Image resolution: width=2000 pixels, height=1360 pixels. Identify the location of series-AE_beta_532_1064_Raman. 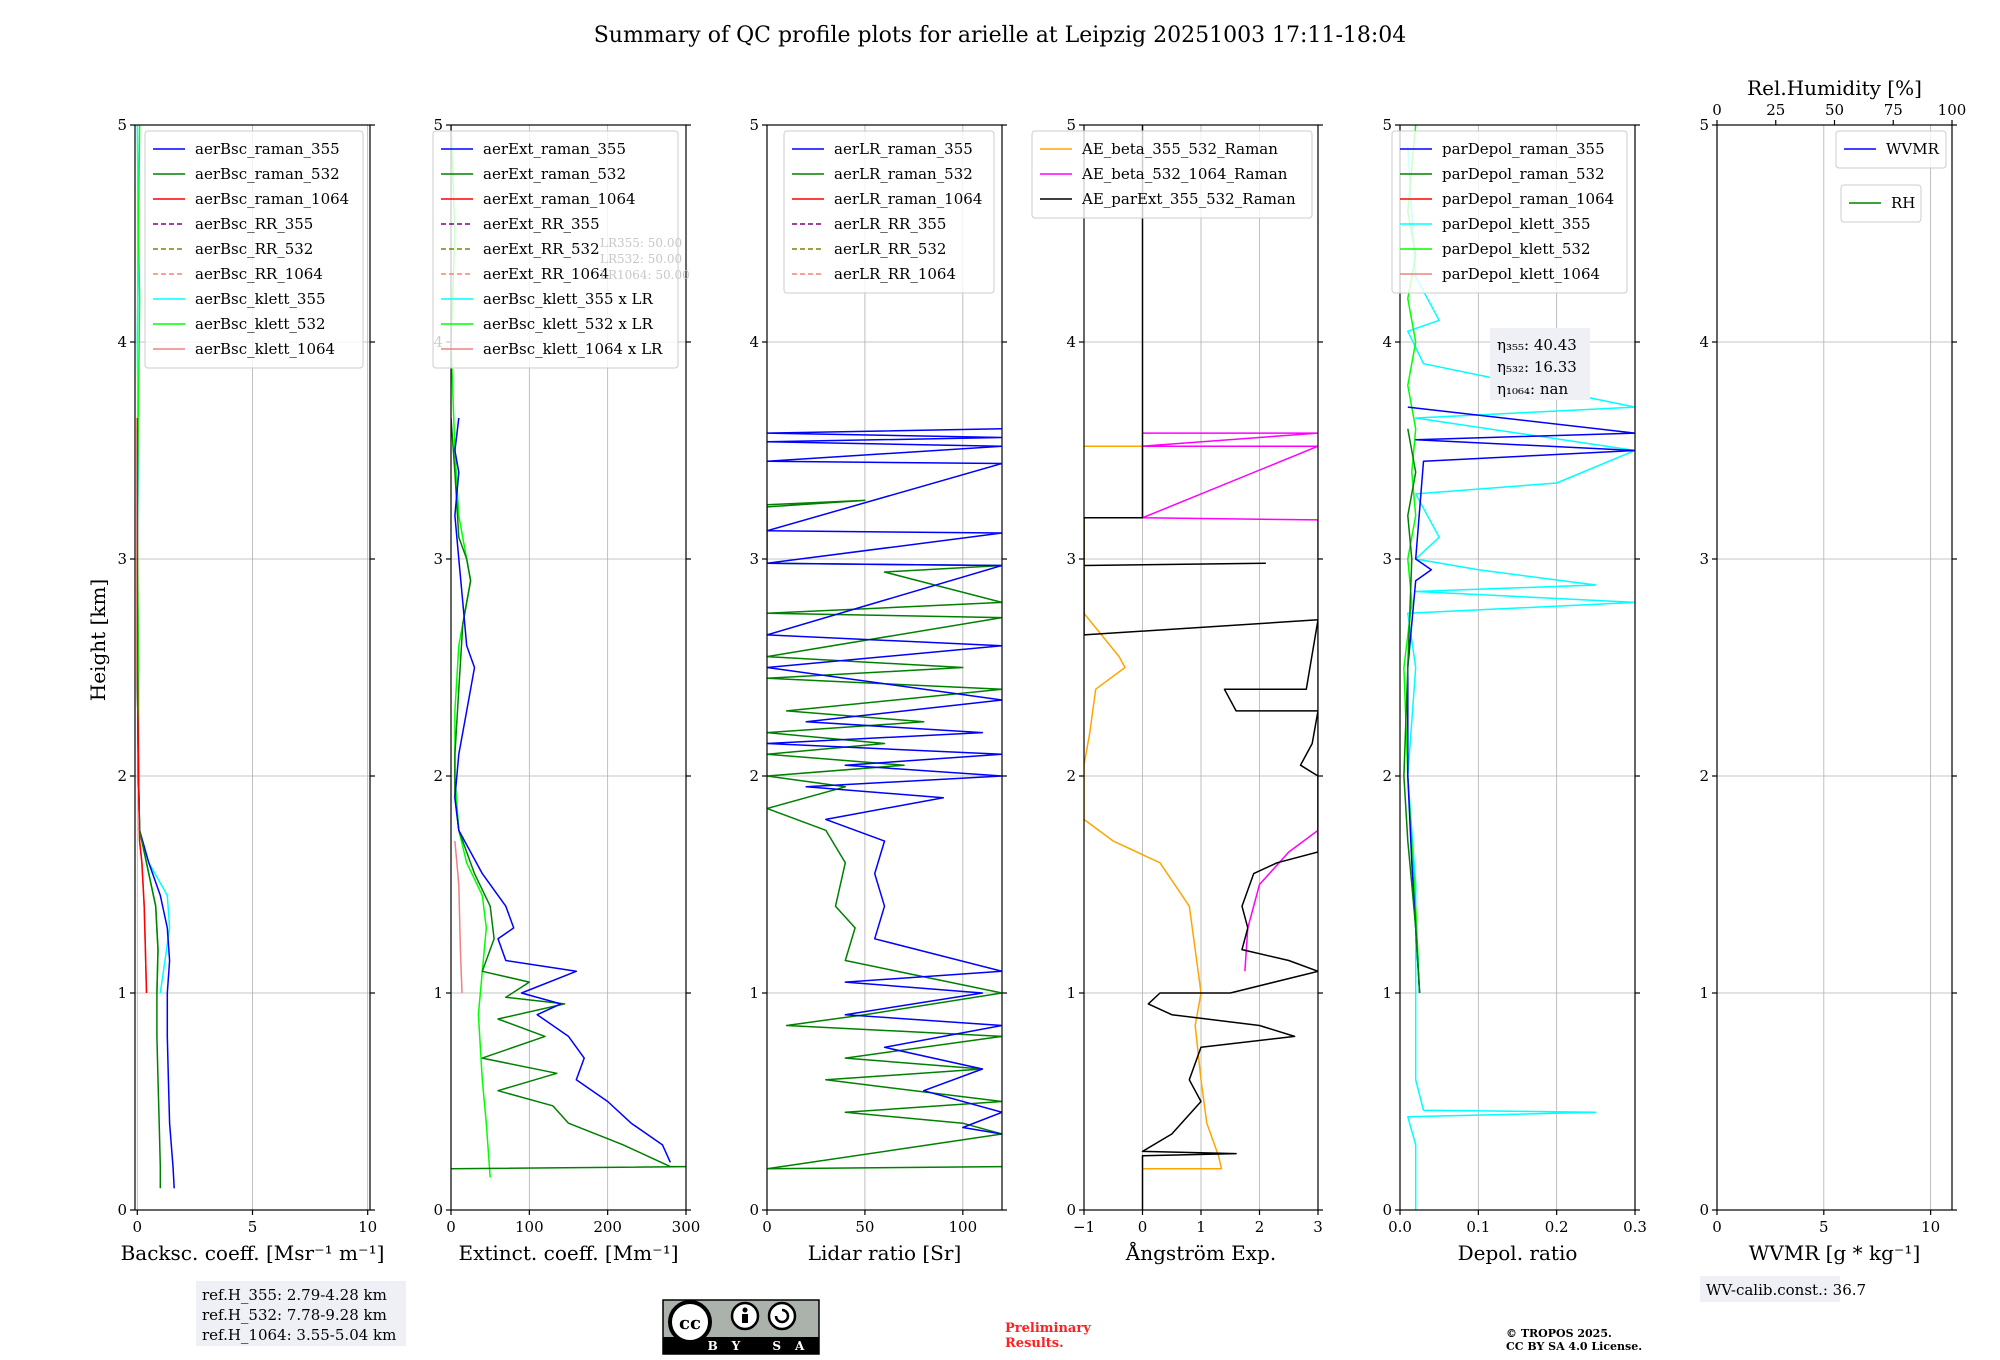
(1229, 702).